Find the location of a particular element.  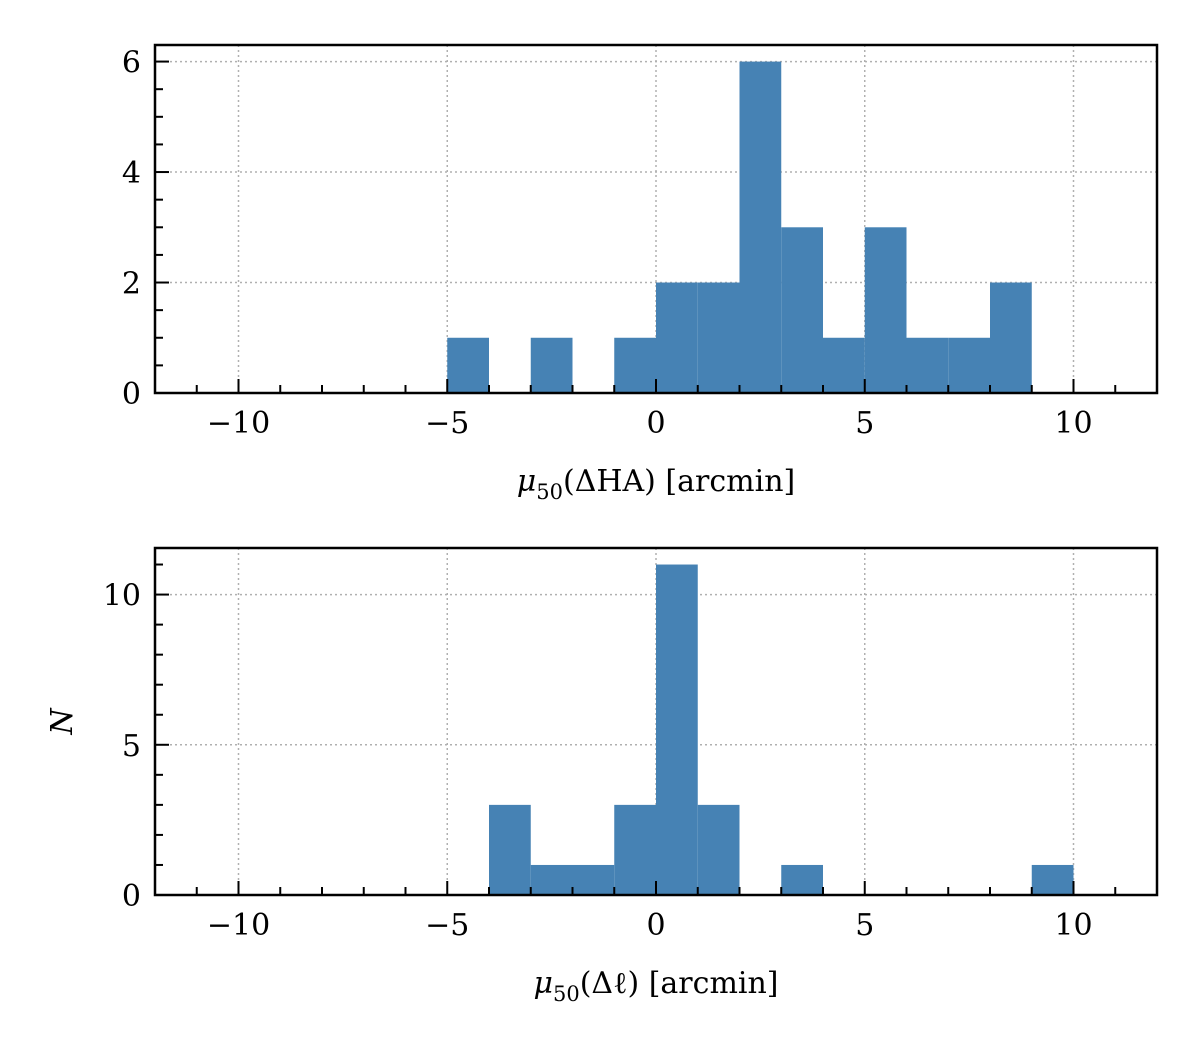

x-axis-label-argument: (Δℓ) is located at coordinates (609, 983).